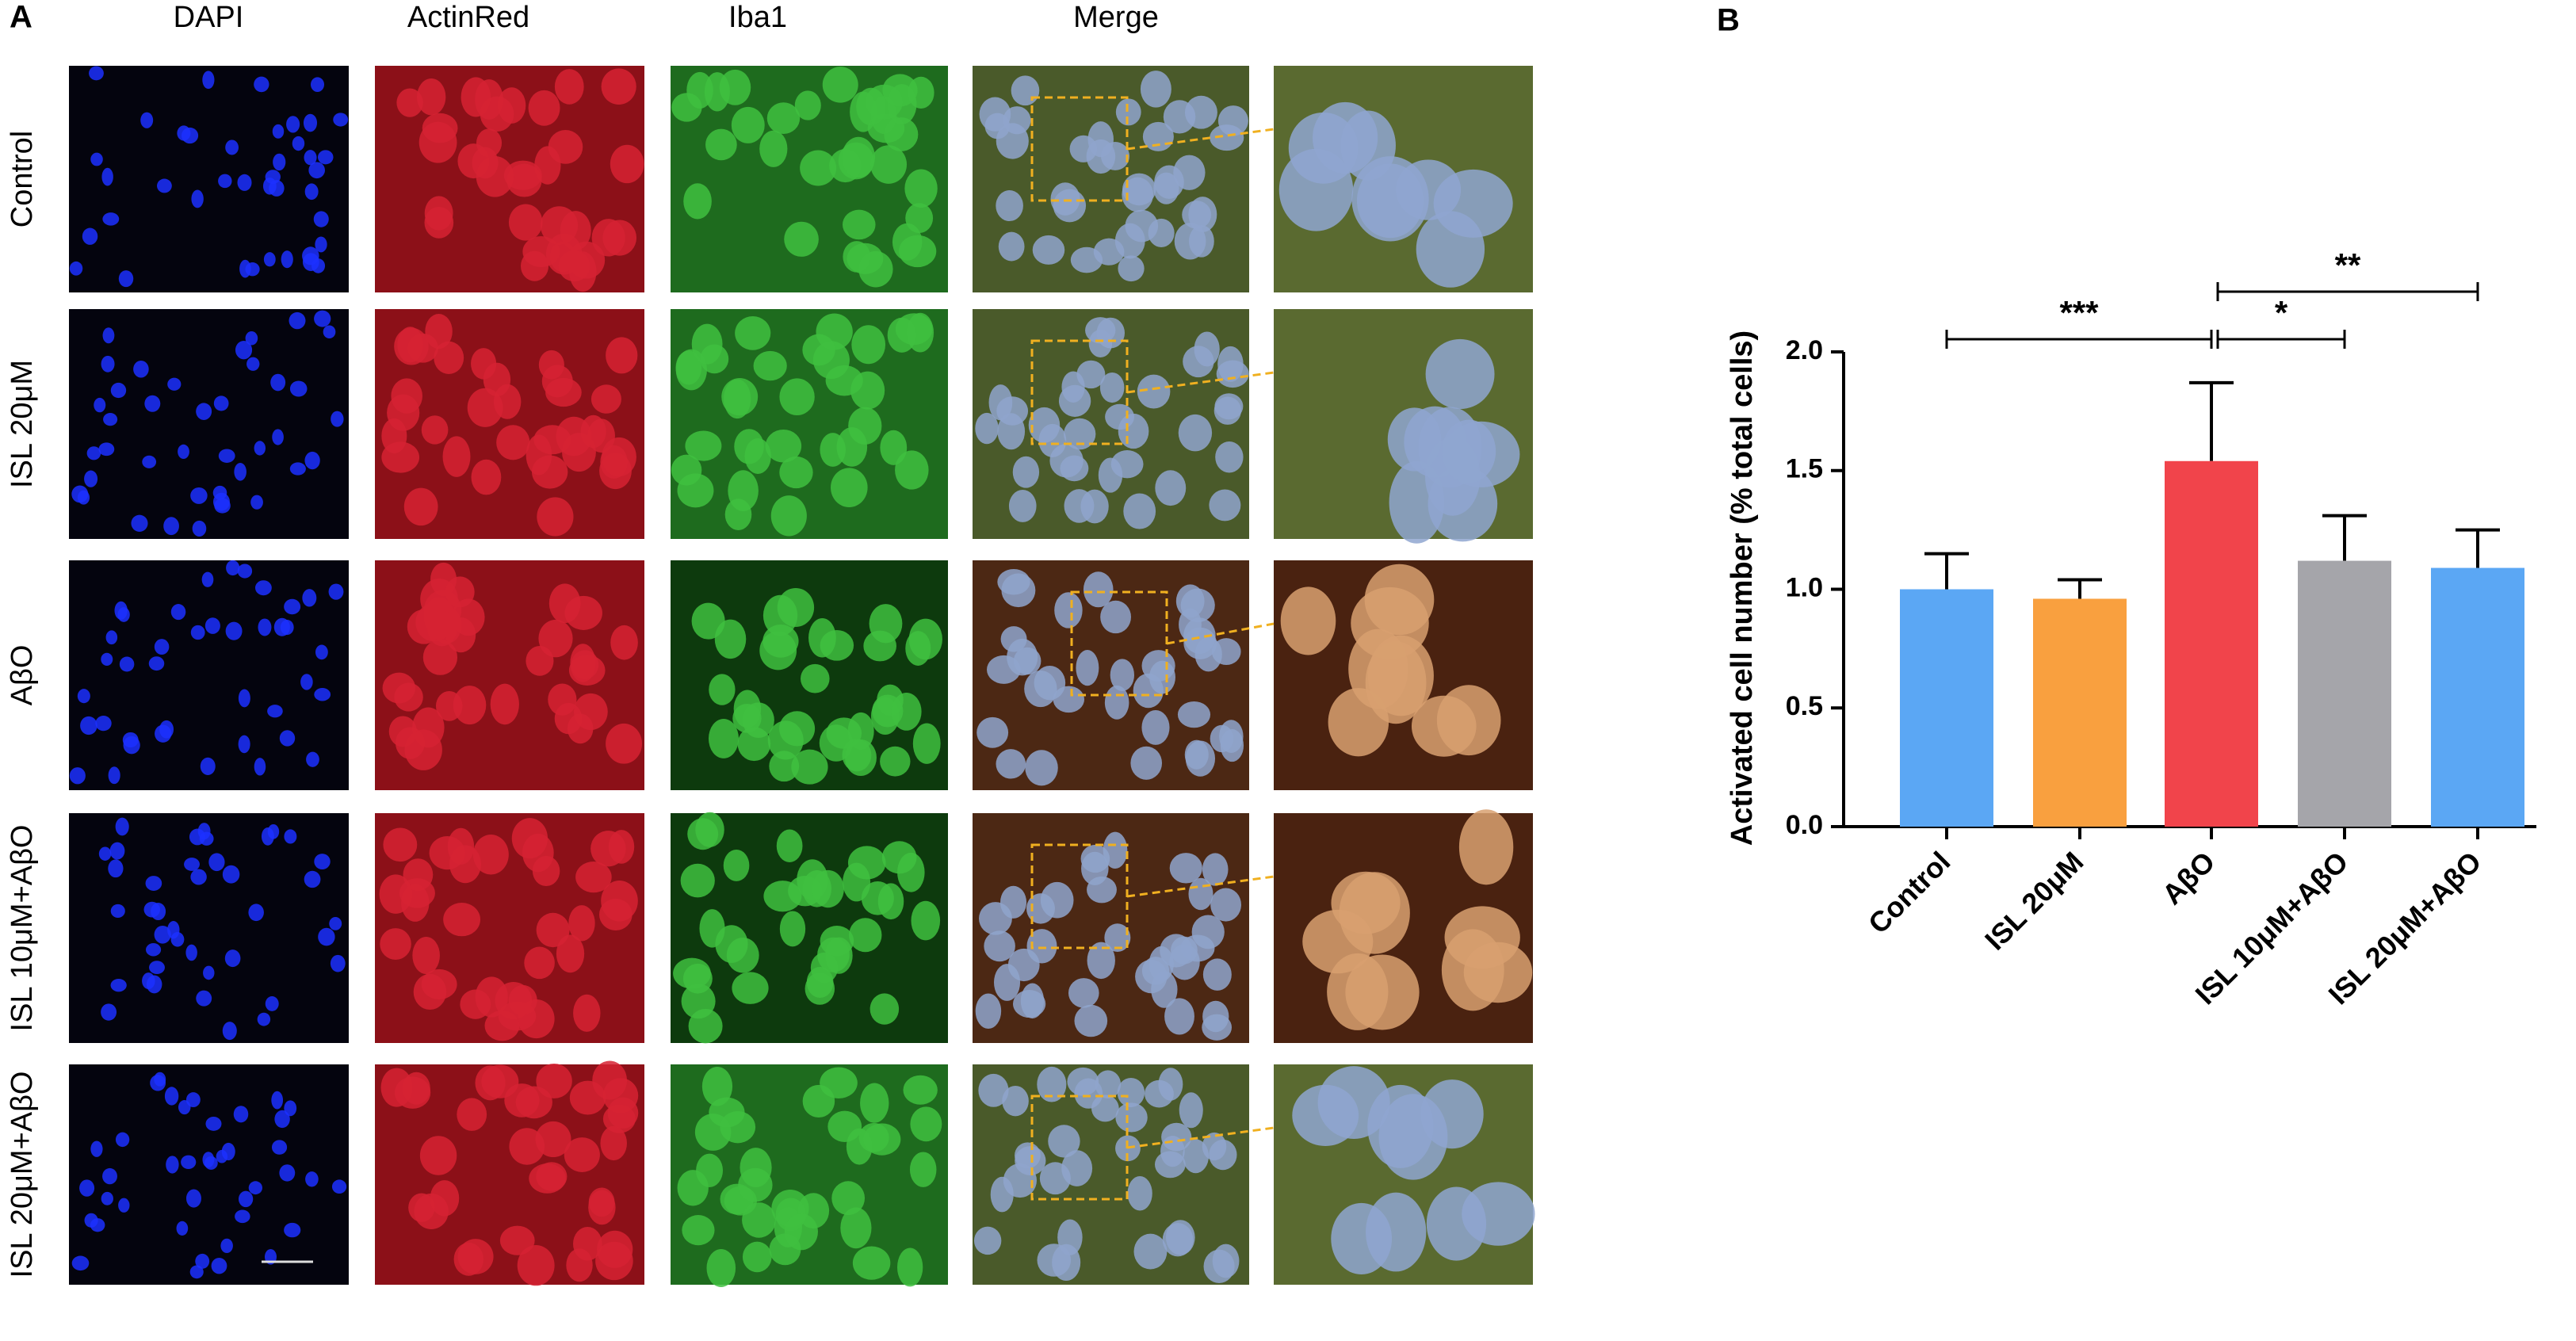 This screenshot has width=2576, height=1341. I want to click on significance-label: *, so click(2281, 312).